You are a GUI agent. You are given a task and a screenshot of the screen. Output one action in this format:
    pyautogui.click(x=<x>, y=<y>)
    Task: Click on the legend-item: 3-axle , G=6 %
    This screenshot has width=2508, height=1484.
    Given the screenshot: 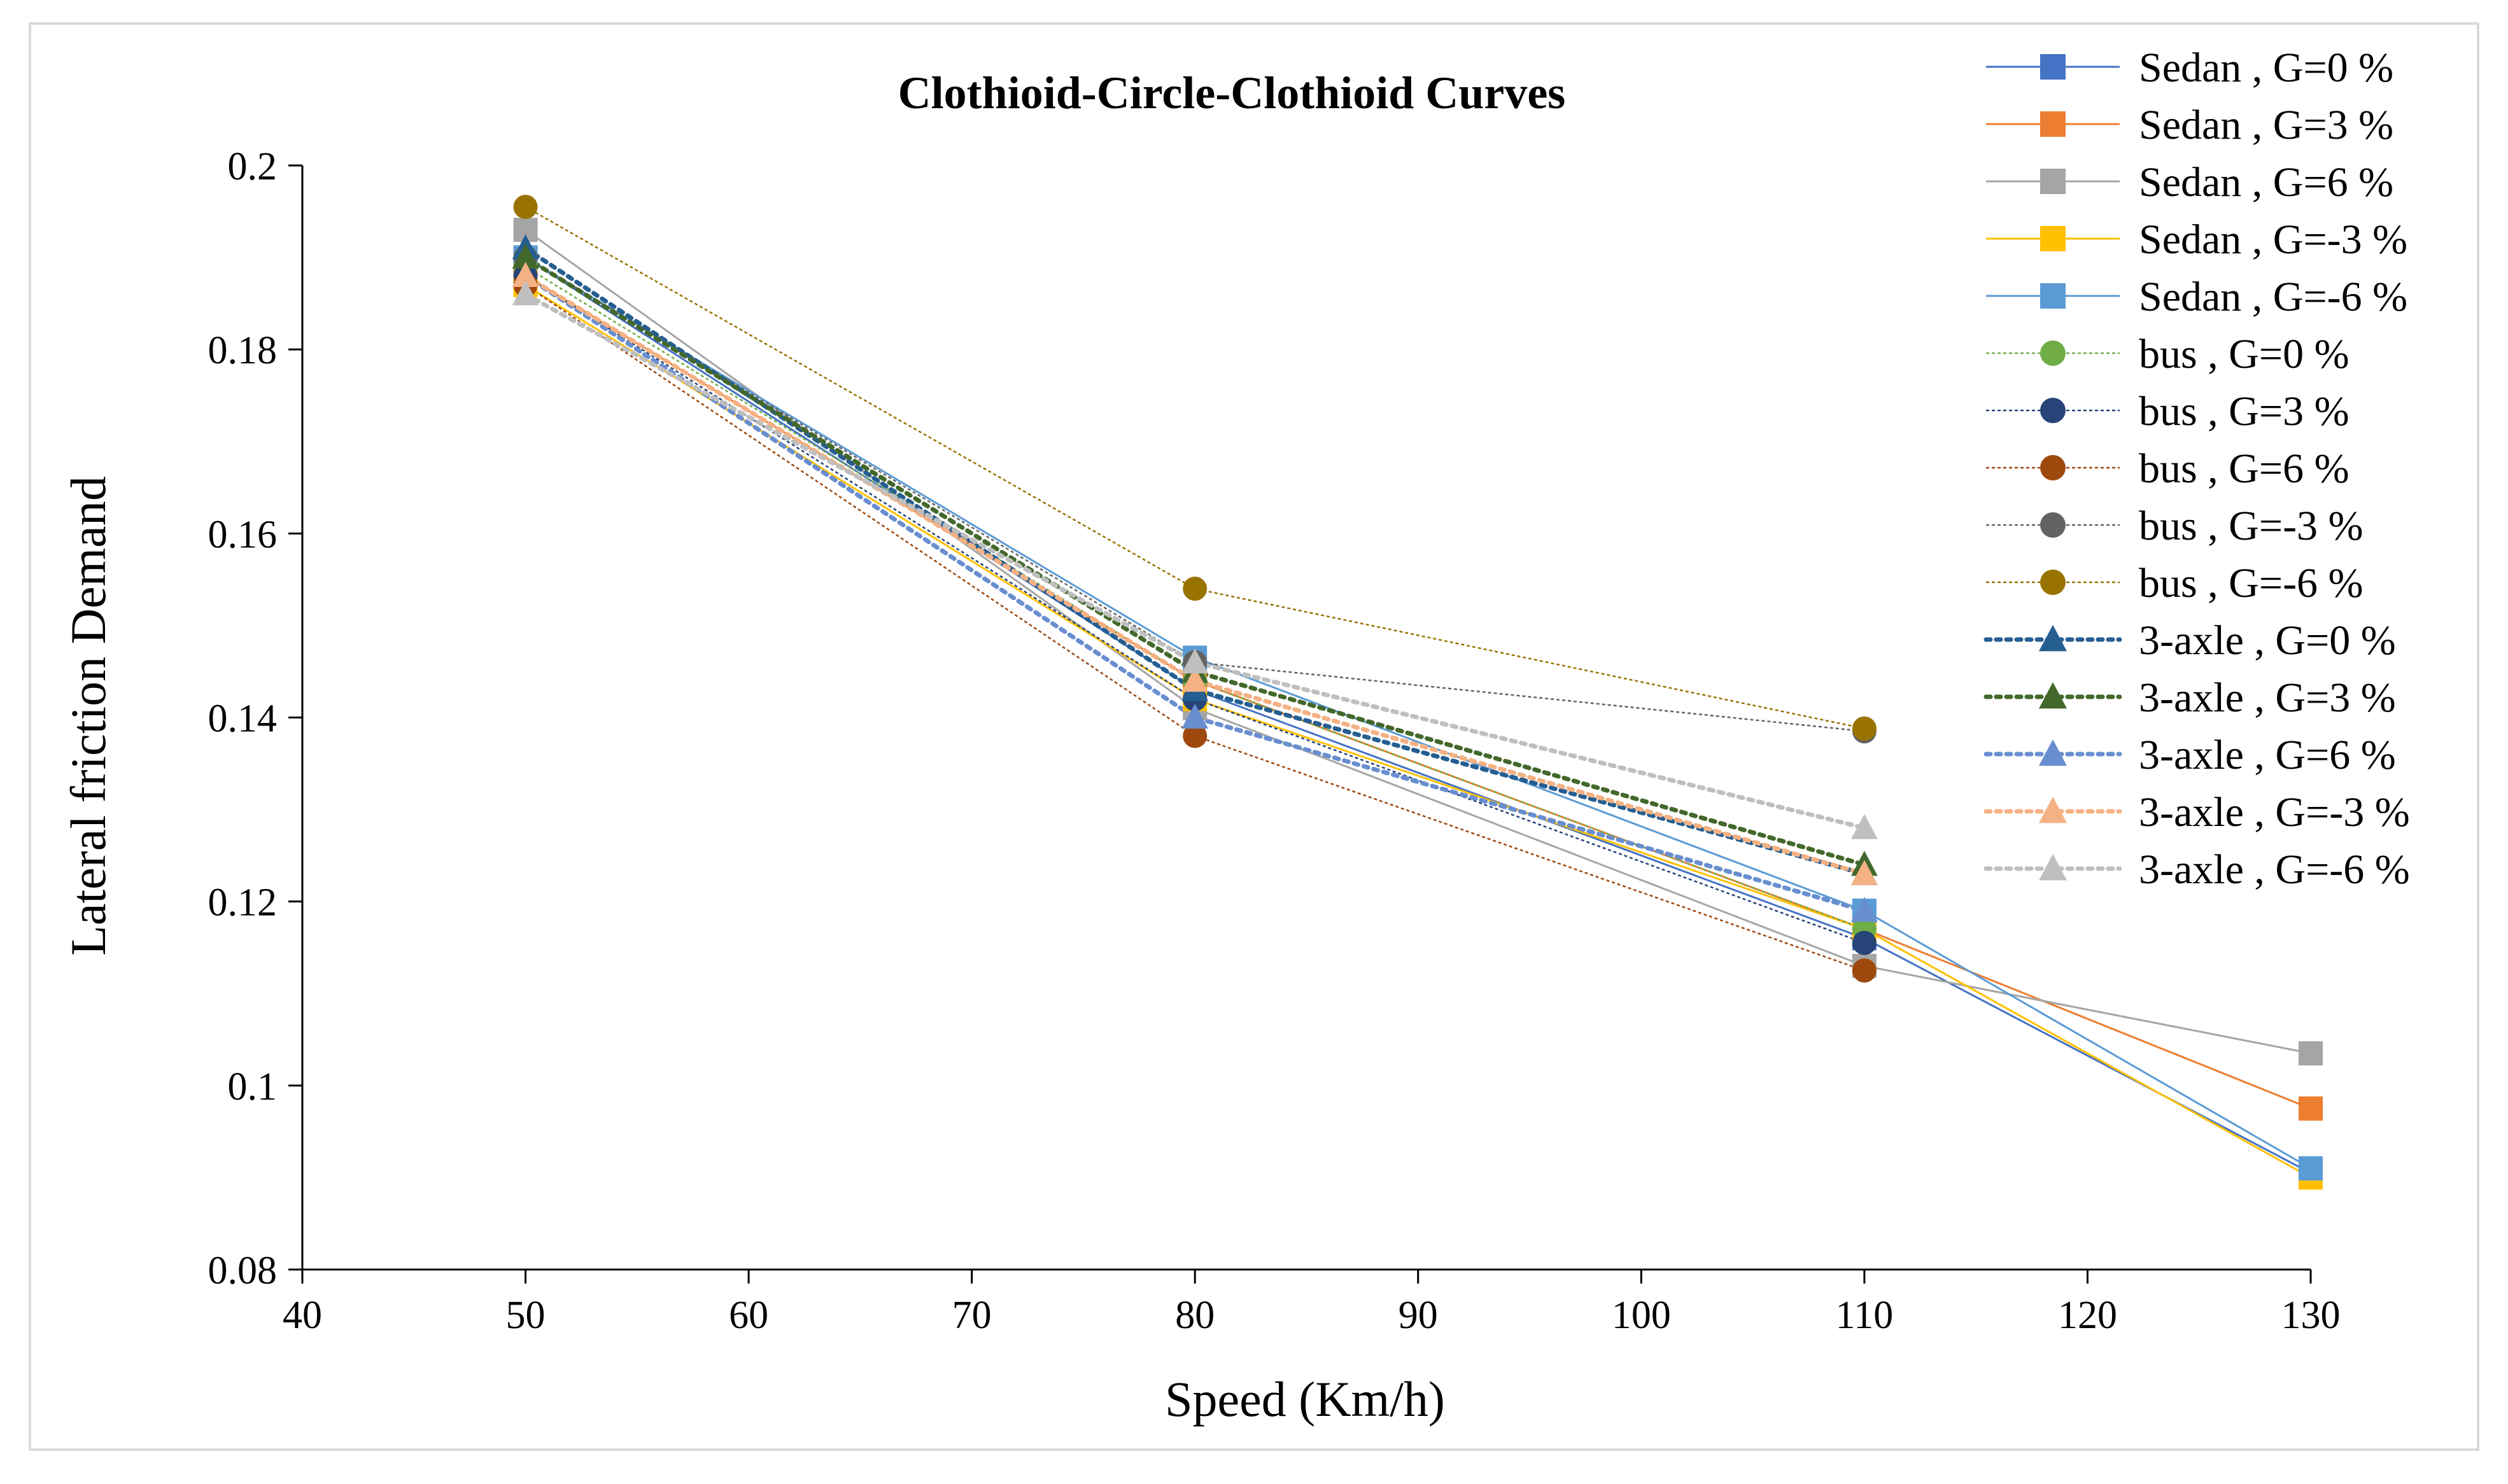 What is the action you would take?
    pyautogui.click(x=2190, y=755)
    